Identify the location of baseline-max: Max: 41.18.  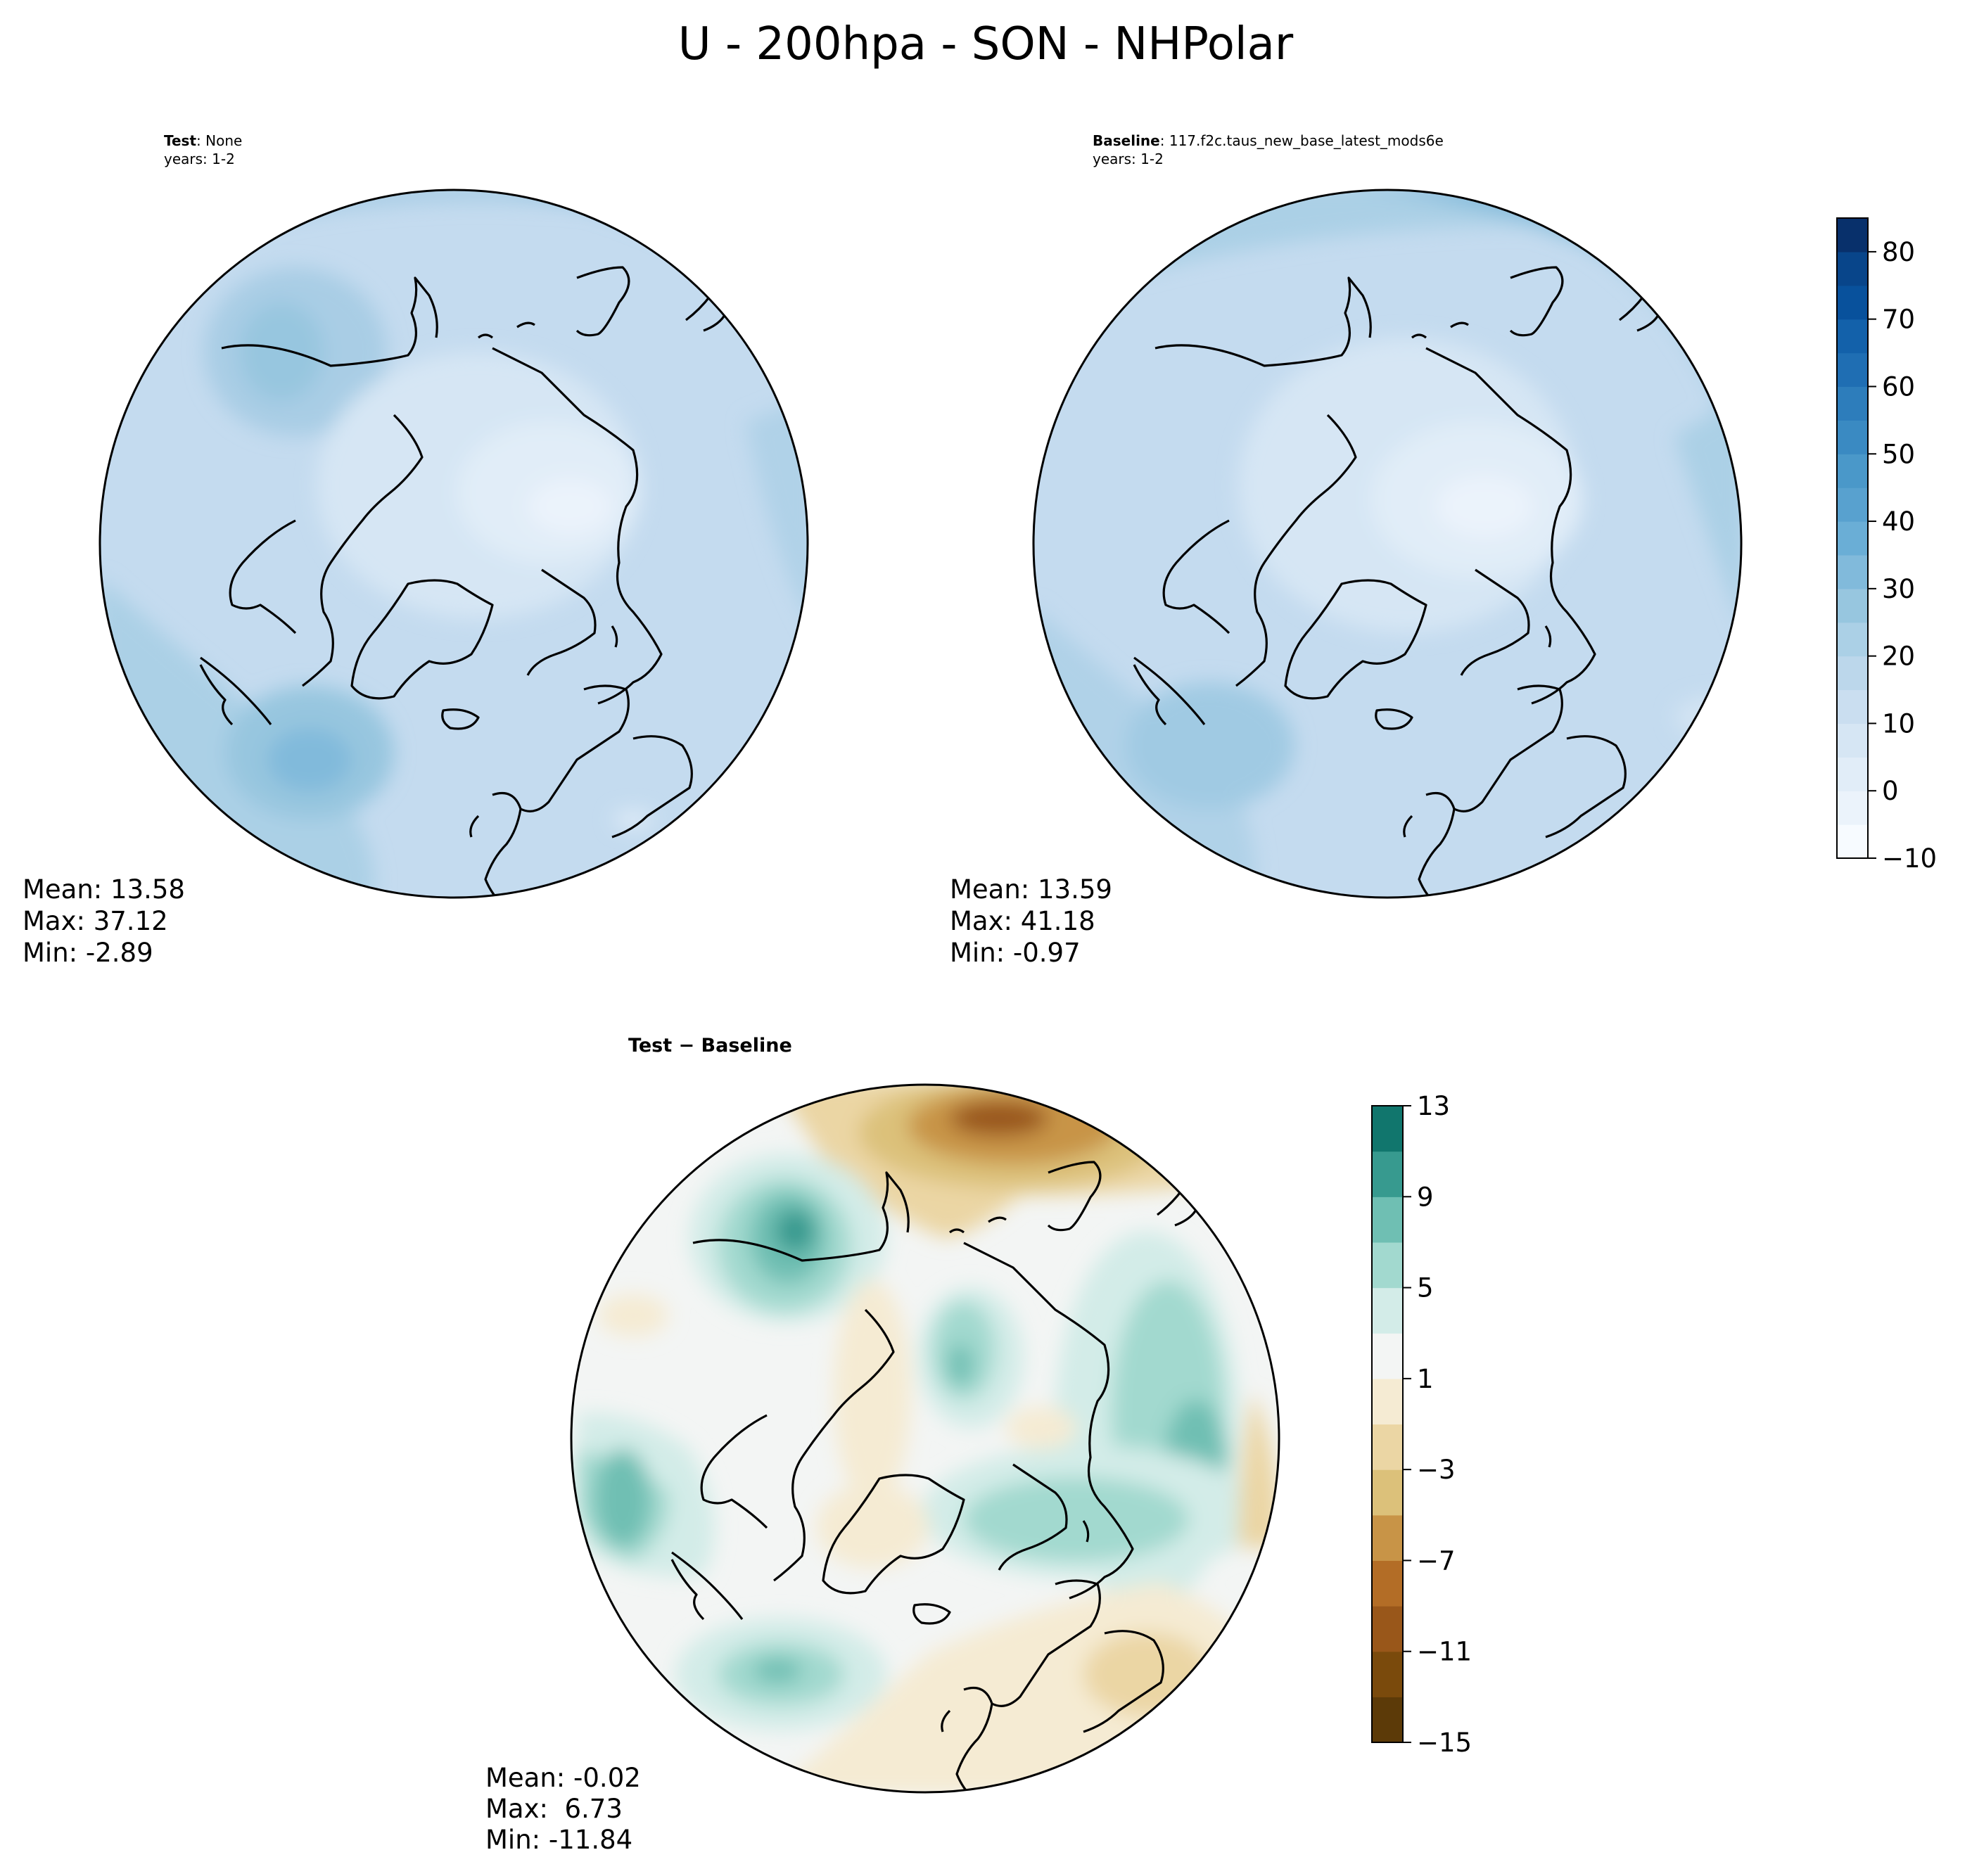
(1023, 921).